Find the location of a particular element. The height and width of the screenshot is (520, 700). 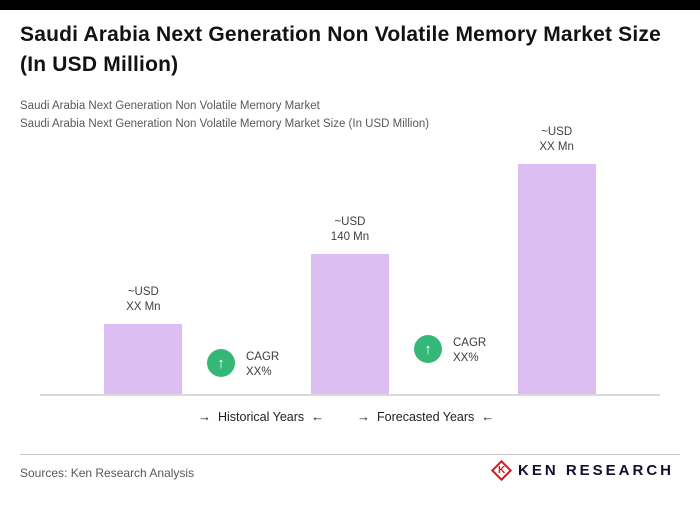

axis-legend-forecasted-years: → Forecasted Years ← is located at coordinates (425, 416).